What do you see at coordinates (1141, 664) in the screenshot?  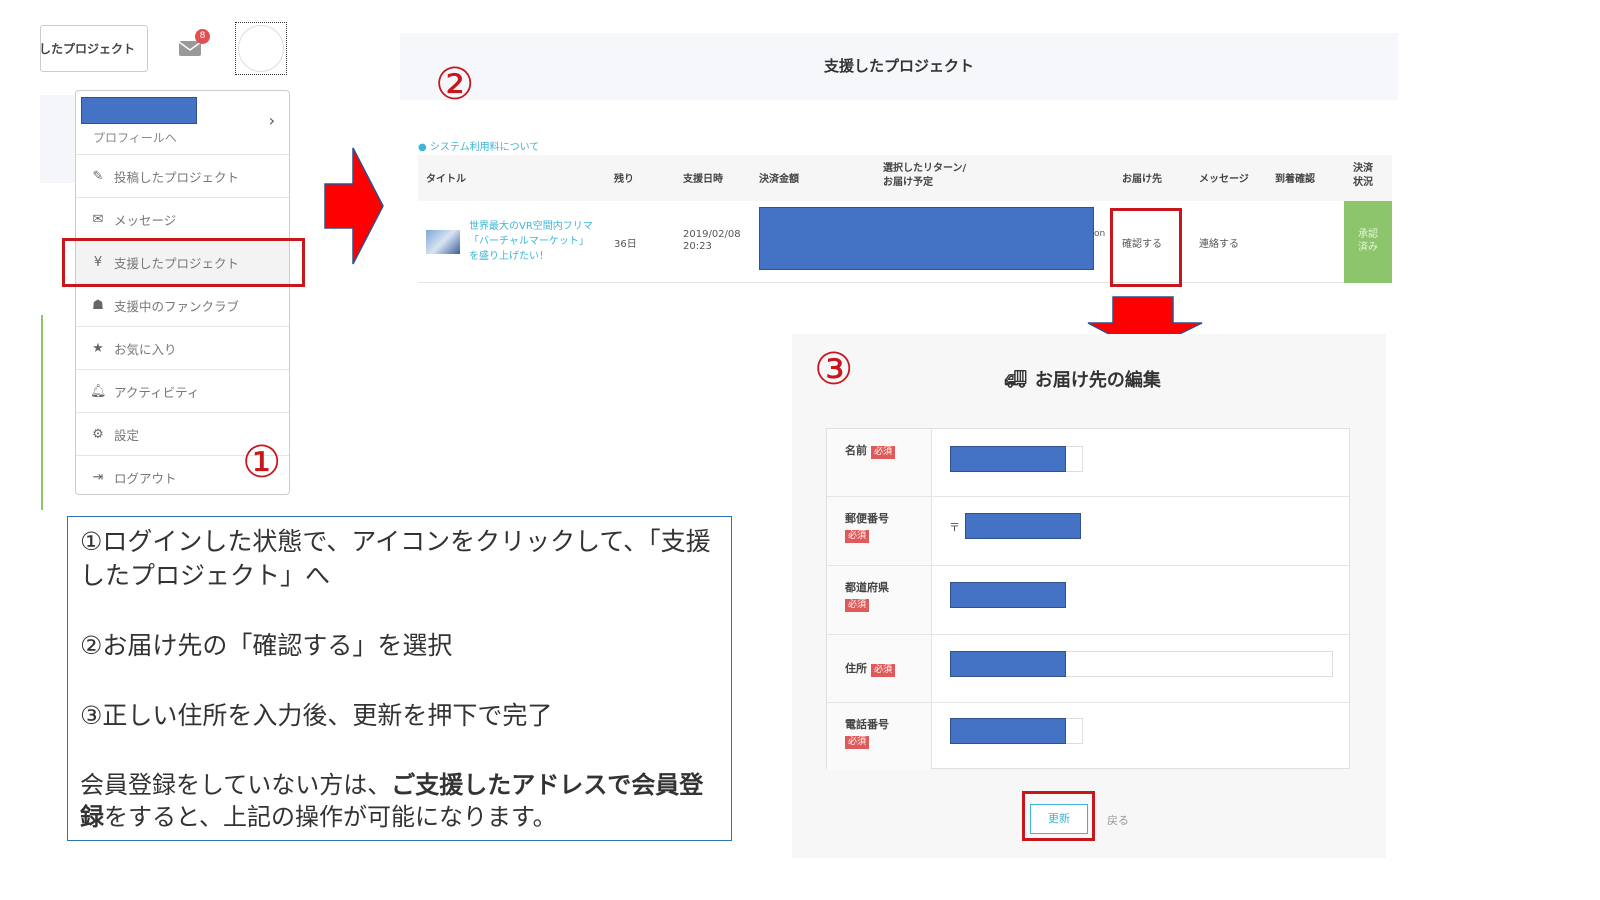 I see `address-input` at bounding box center [1141, 664].